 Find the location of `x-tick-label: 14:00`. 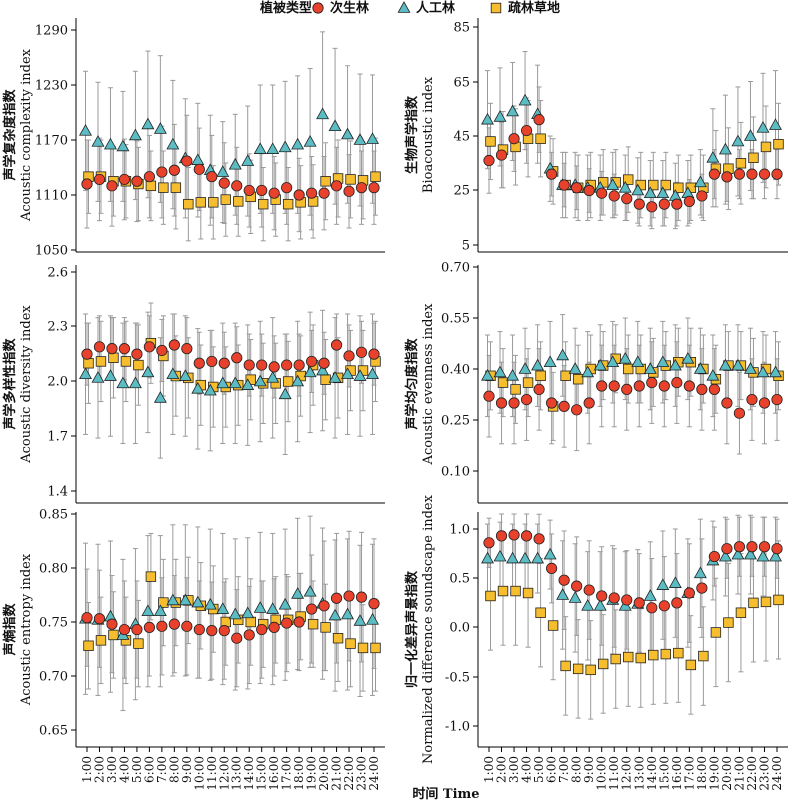

x-tick-label: 14:00 is located at coordinates (249, 773).